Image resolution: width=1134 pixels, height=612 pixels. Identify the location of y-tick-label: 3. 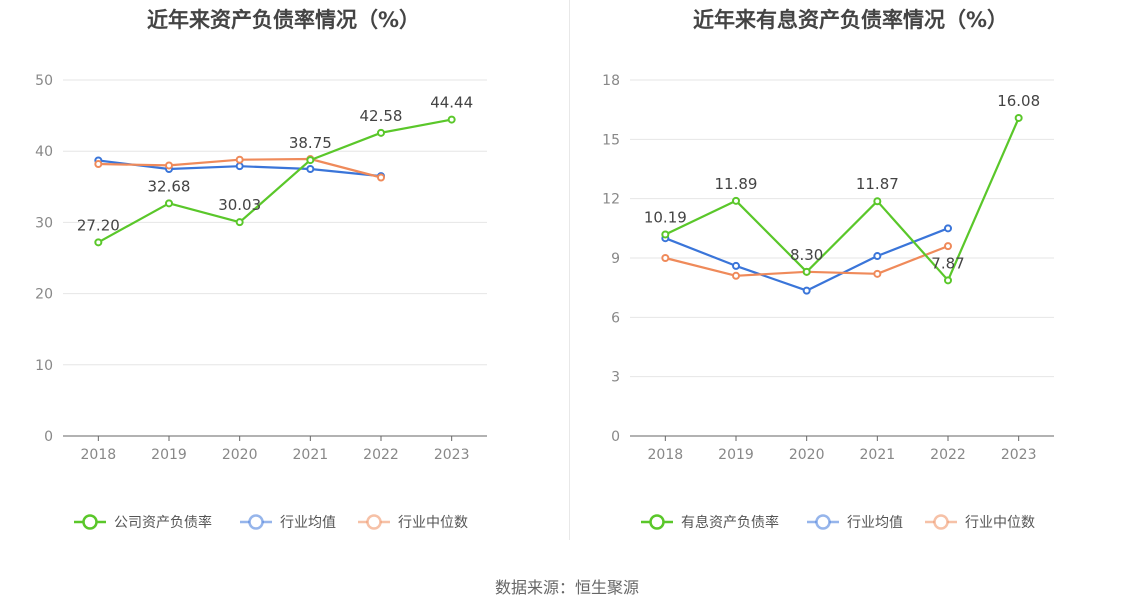
(615, 378).